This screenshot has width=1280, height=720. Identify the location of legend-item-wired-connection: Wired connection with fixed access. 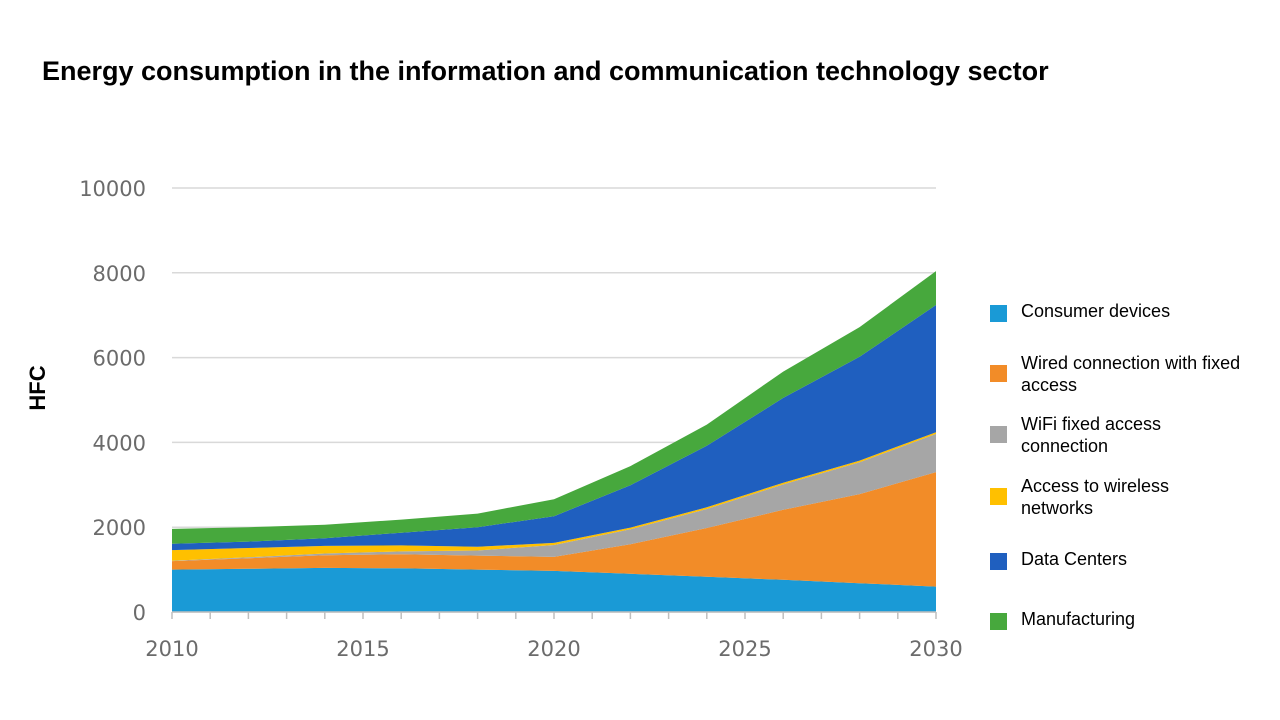
(1115, 374).